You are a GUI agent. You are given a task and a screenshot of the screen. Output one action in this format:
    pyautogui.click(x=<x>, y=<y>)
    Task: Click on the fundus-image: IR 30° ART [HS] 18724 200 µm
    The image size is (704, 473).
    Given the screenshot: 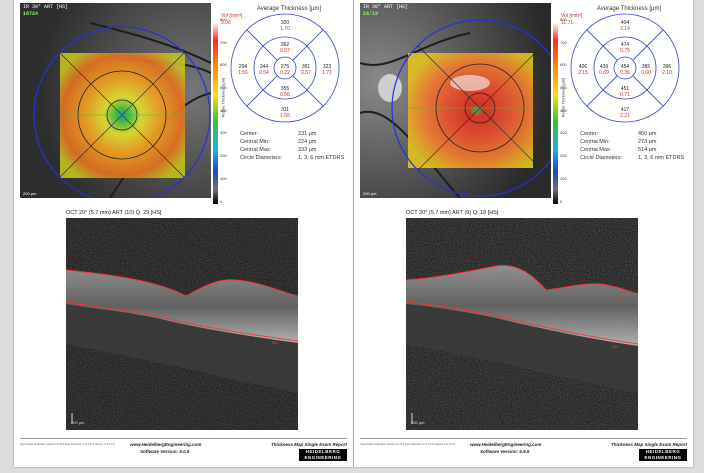 What is the action you would take?
    pyautogui.click(x=115, y=100)
    